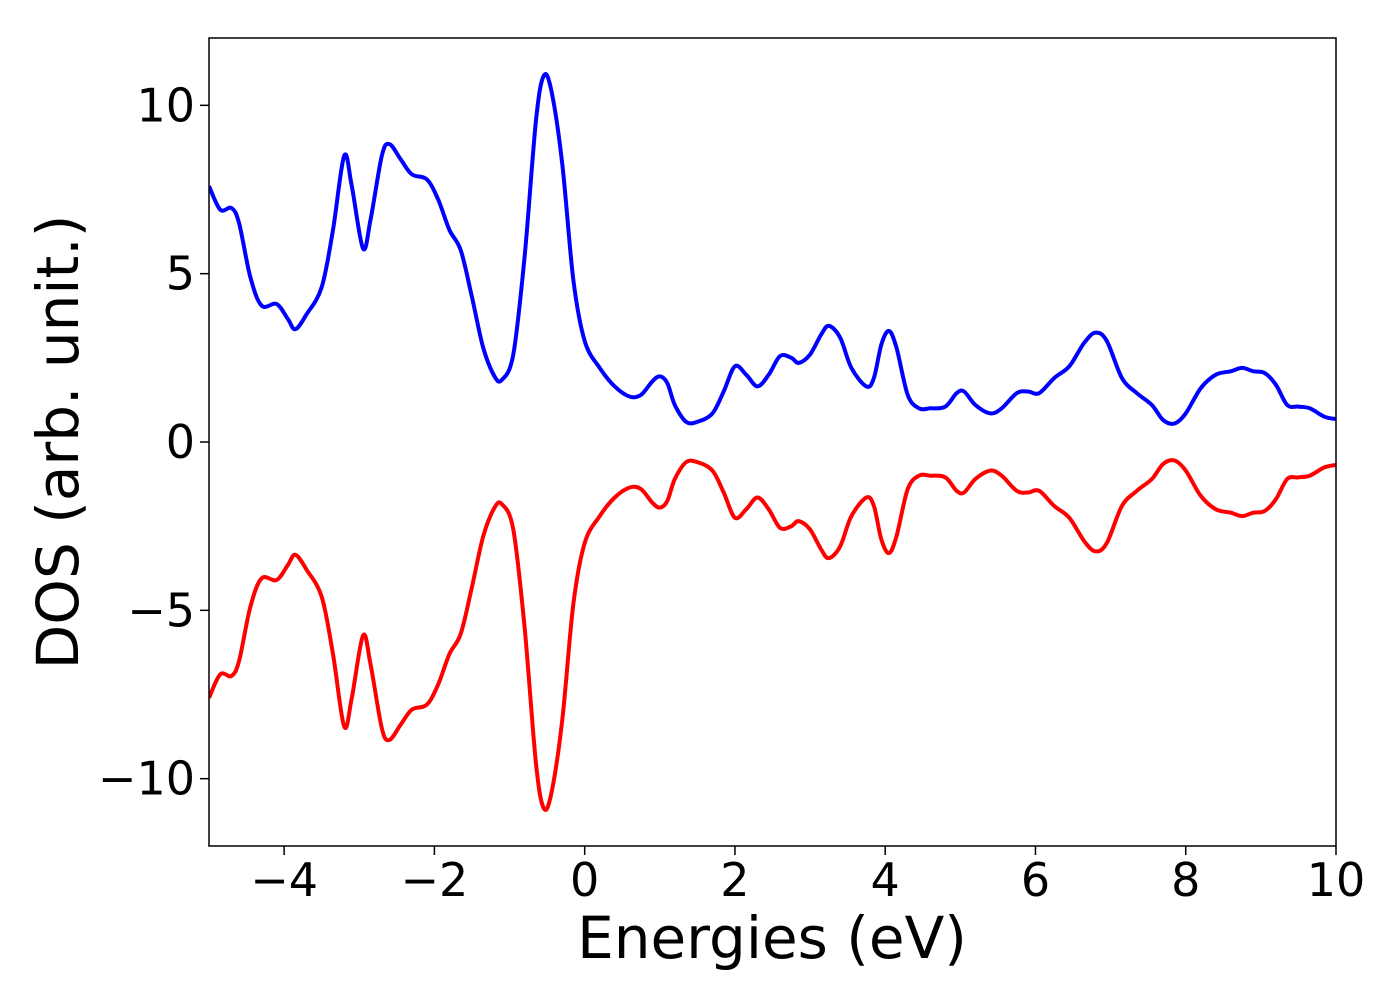  What do you see at coordinates (584, 880) in the screenshot?
I see `x-tick-label: 0` at bounding box center [584, 880].